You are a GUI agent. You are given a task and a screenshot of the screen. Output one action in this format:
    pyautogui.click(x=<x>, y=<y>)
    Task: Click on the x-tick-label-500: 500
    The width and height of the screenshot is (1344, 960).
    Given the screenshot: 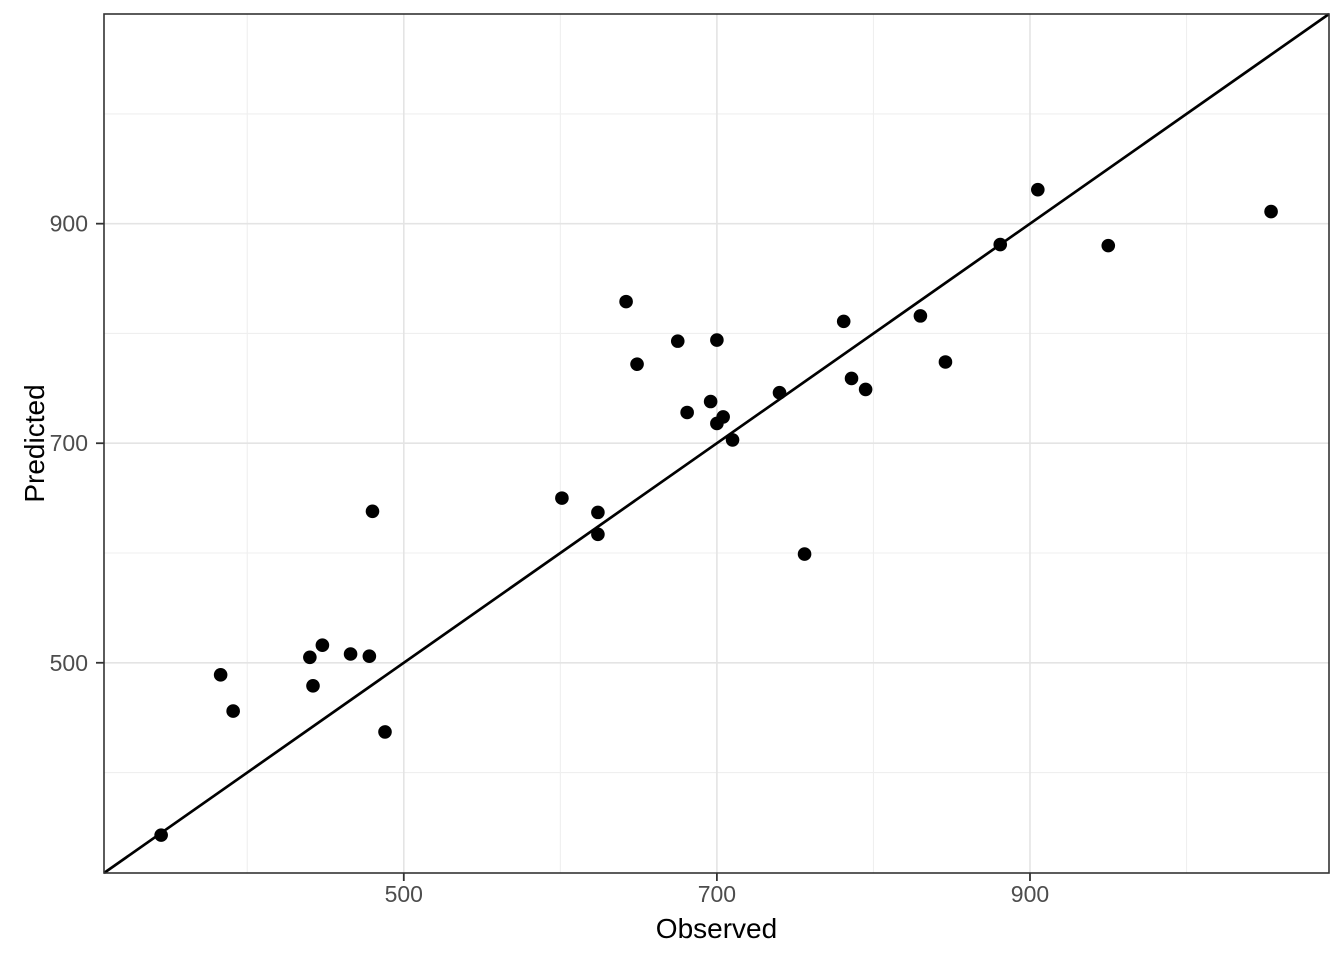 What is the action you would take?
    pyautogui.click(x=404, y=894)
    